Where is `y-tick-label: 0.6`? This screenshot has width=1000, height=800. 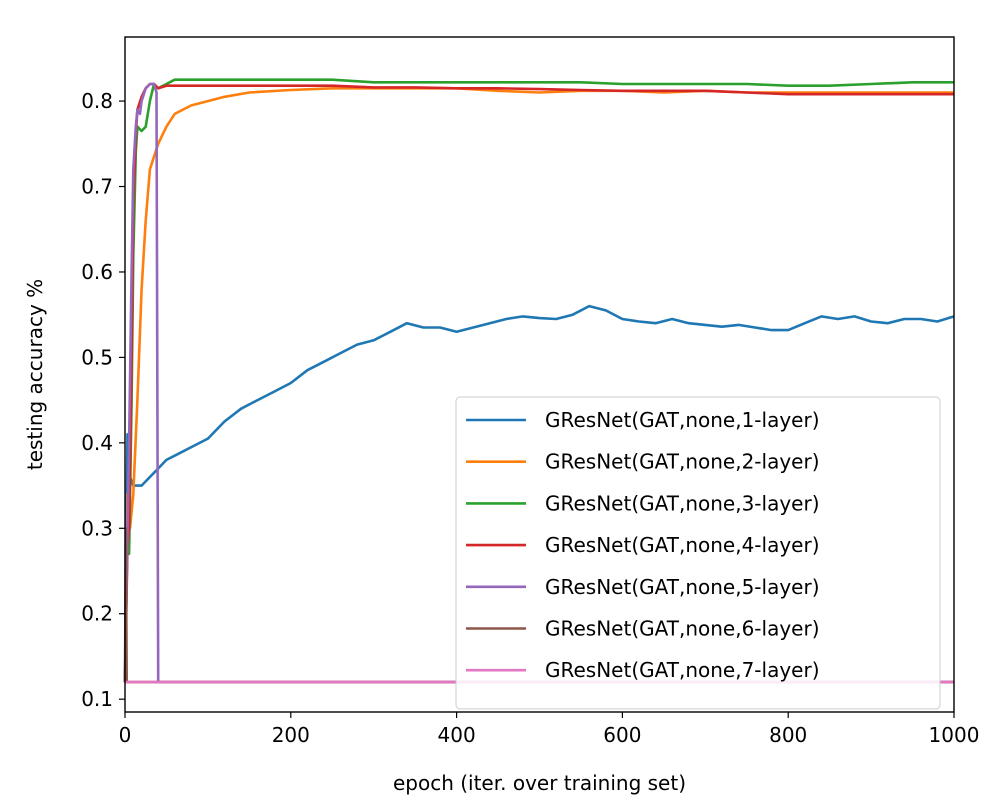
y-tick-label: 0.6 is located at coordinates (97, 272).